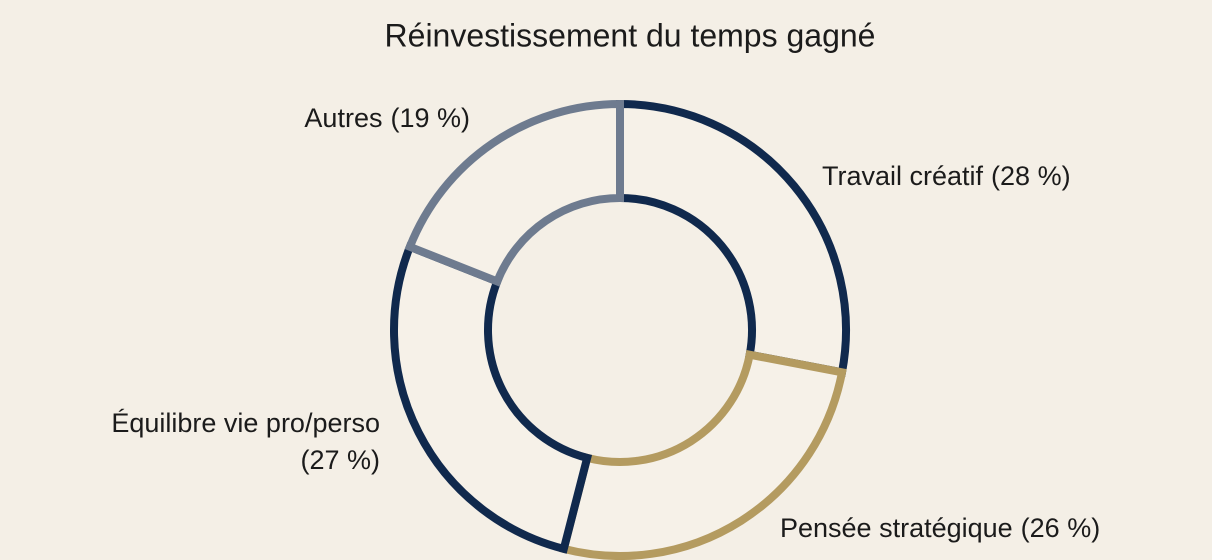 Image resolution: width=1212 pixels, height=560 pixels. I want to click on value-label: (27 %), so click(340, 460).